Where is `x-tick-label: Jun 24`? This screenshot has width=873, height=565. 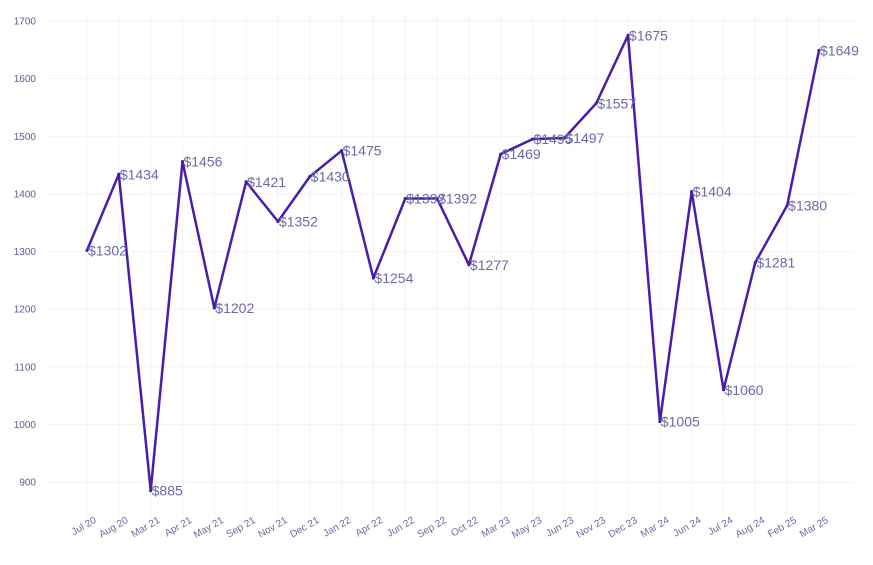
x-tick-label: Jun 24 is located at coordinates (688, 527).